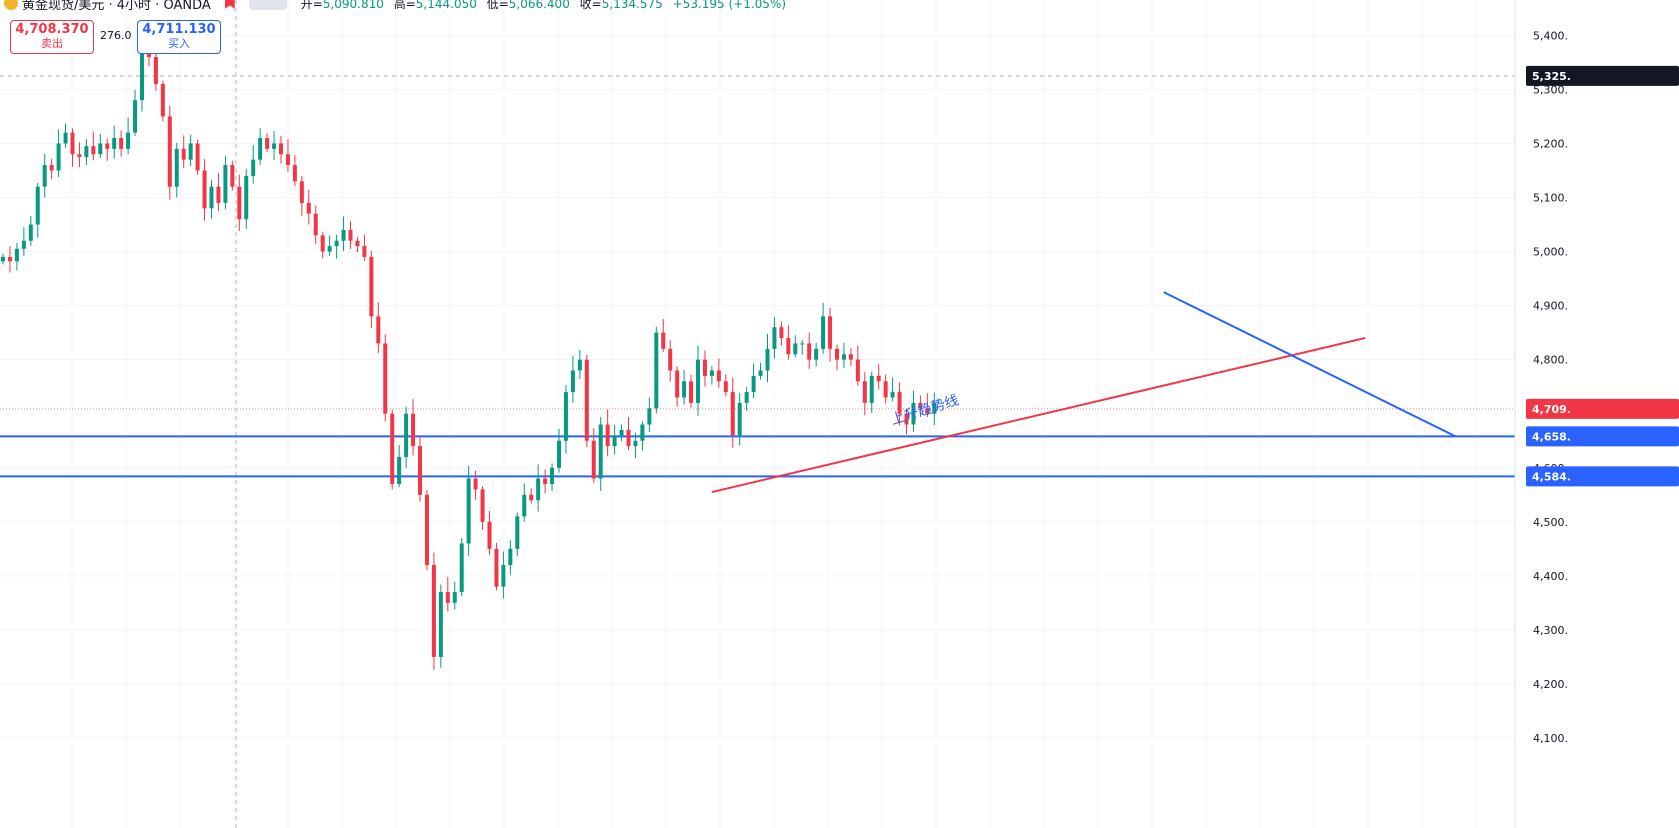 The height and width of the screenshot is (828, 1679). Describe the element at coordinates (11, 5) in the screenshot. I see `gold-symbol-icon` at that location.